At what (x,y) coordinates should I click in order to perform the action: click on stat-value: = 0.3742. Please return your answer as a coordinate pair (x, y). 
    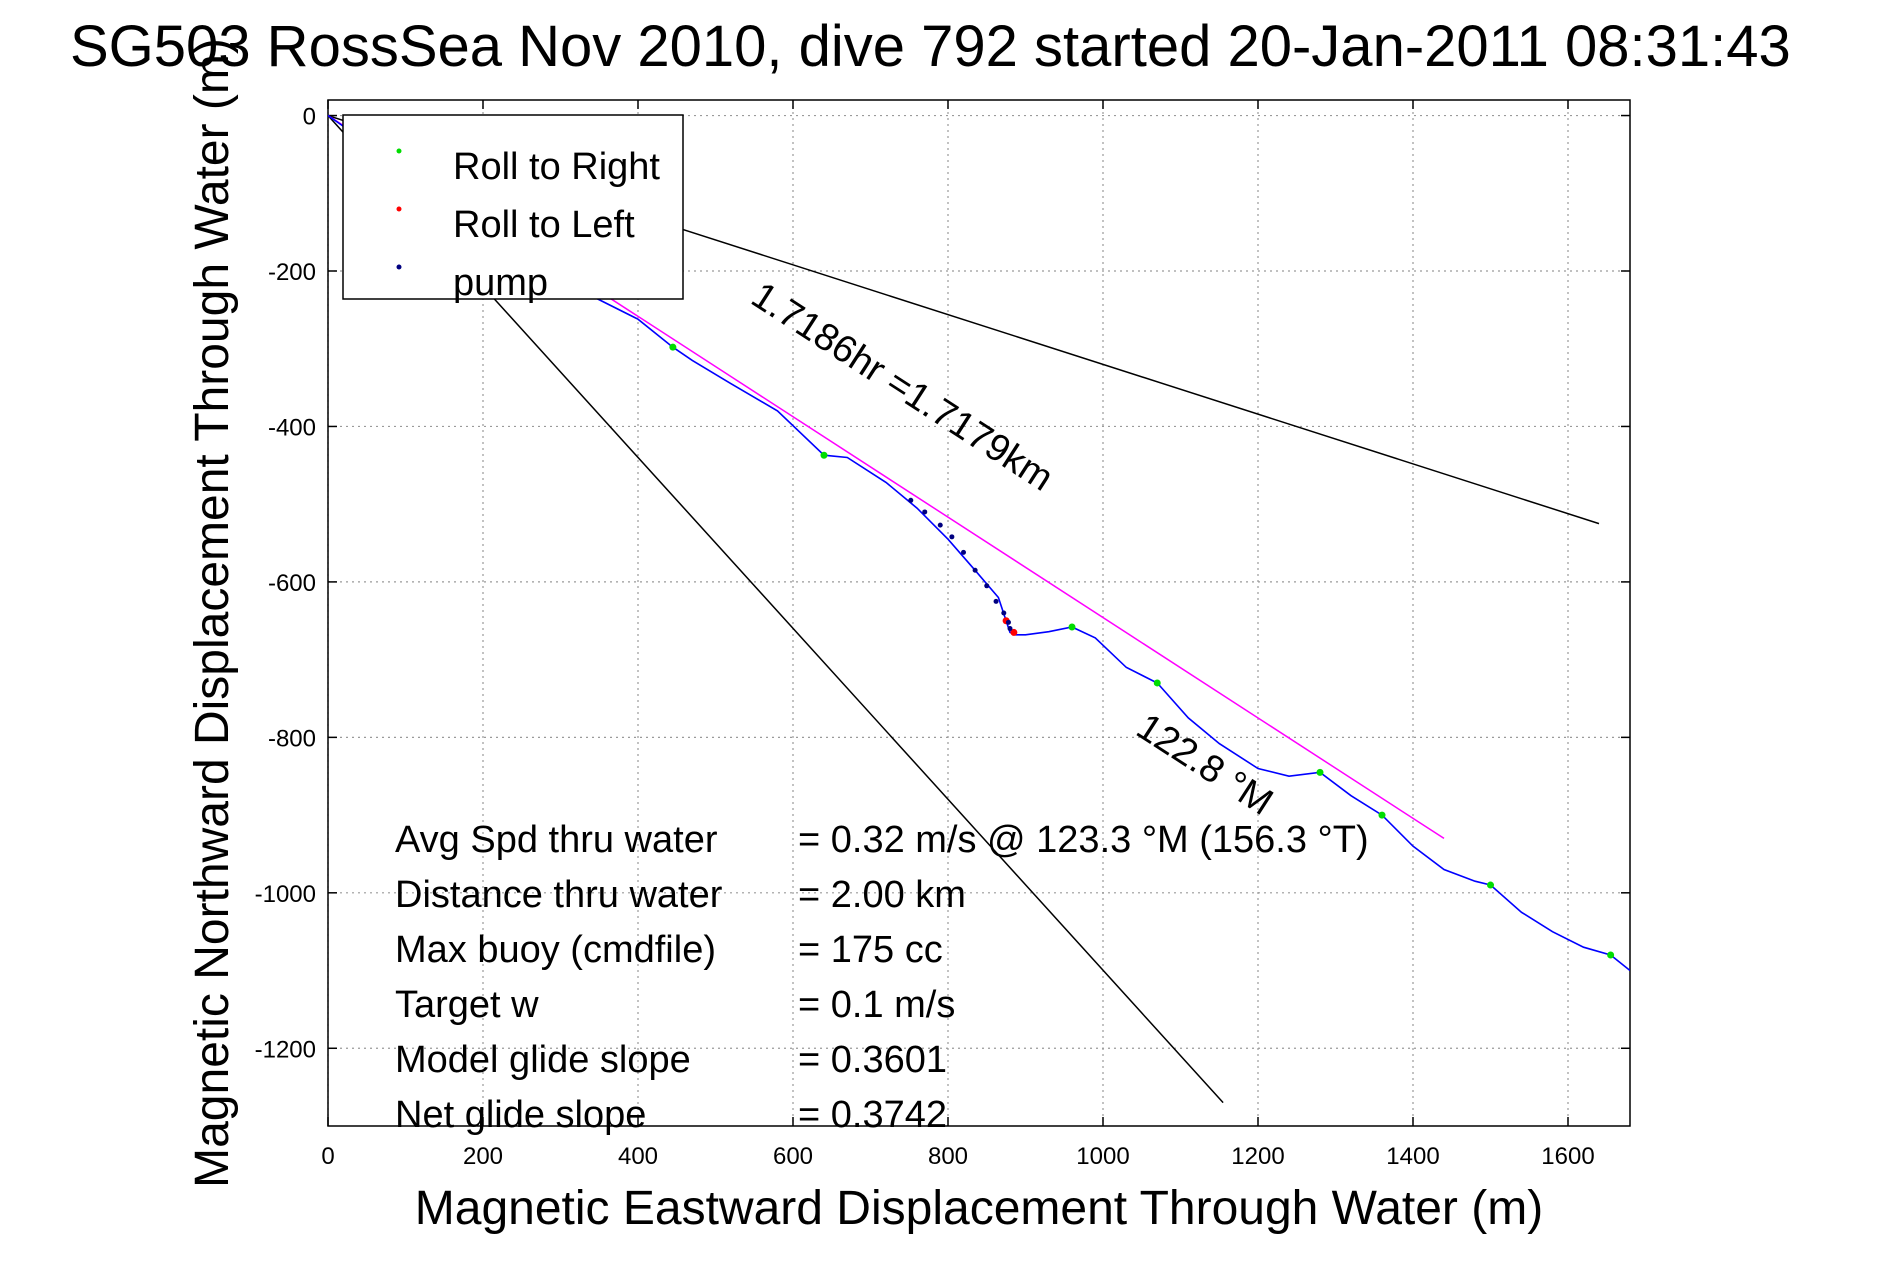
    Looking at the image, I should click on (872, 1115).